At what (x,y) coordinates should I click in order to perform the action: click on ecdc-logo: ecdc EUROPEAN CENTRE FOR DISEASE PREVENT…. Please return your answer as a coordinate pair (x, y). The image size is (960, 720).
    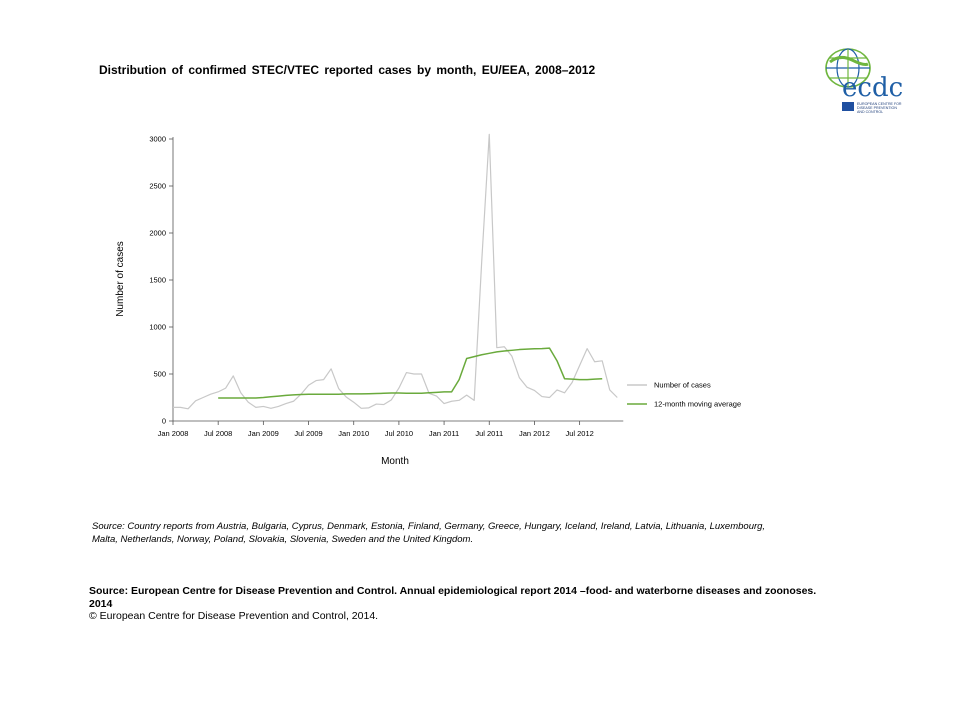
    Looking at the image, I should click on (864, 81).